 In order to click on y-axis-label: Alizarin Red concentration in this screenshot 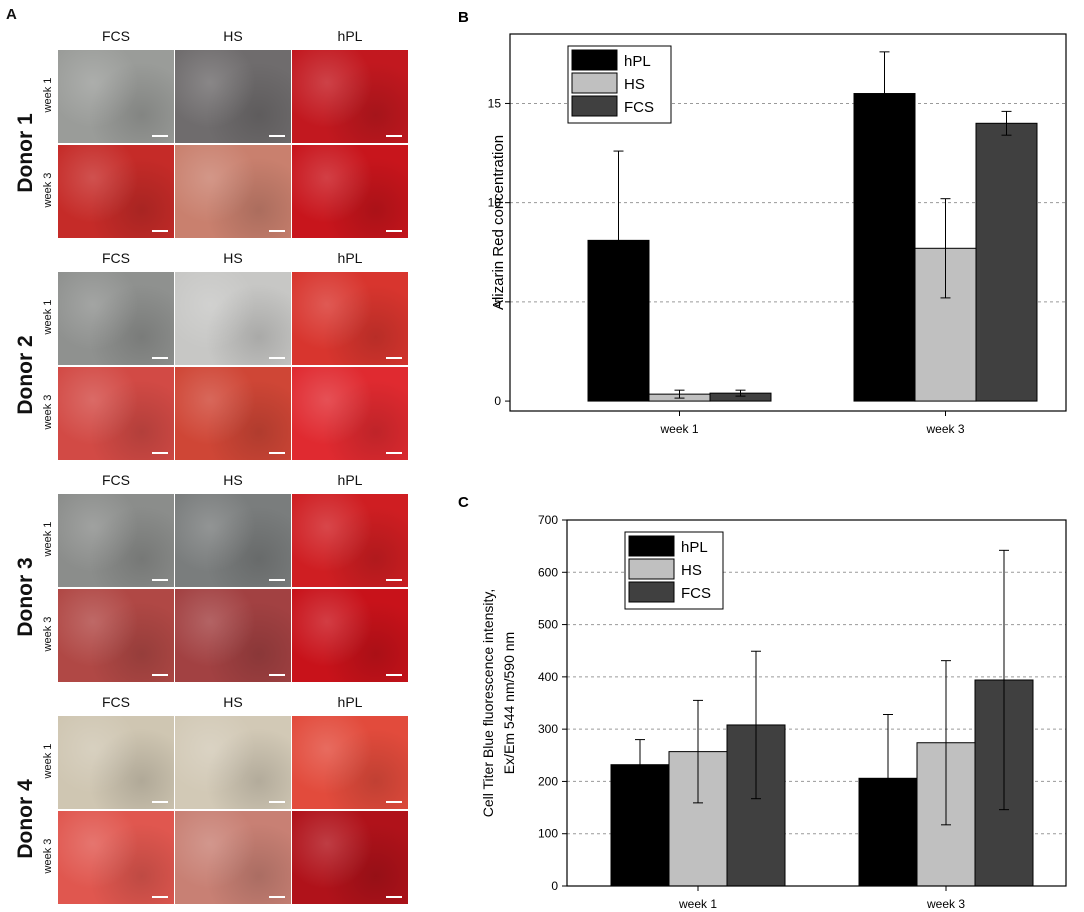, I will do `click(498, 222)`.